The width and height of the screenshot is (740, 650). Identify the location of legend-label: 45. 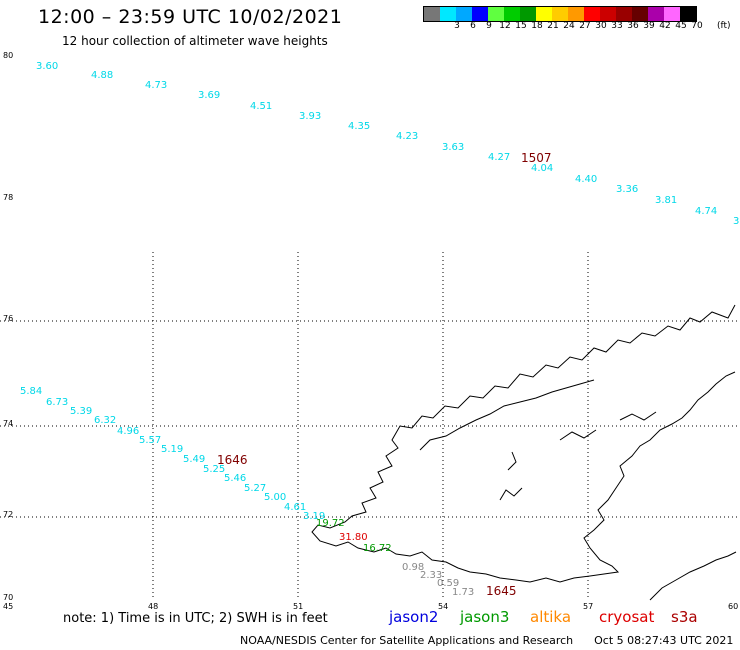
(681, 26).